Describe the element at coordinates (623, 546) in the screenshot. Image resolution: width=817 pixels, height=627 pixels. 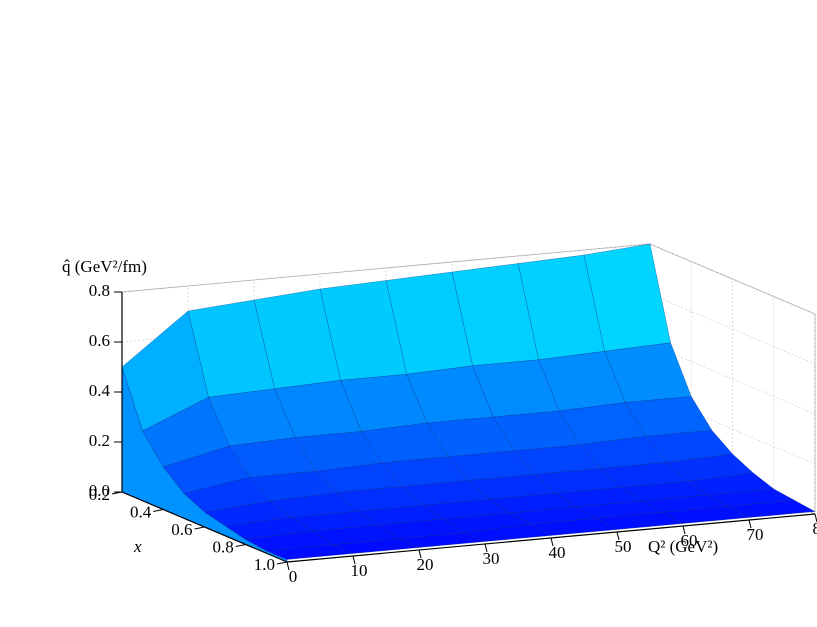
I see `y-tick-label: 50` at that location.